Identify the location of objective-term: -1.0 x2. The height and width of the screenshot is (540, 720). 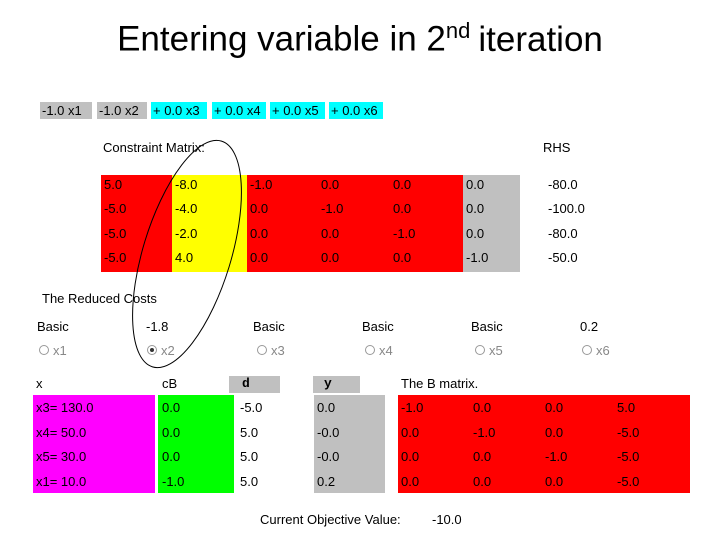
(119, 110).